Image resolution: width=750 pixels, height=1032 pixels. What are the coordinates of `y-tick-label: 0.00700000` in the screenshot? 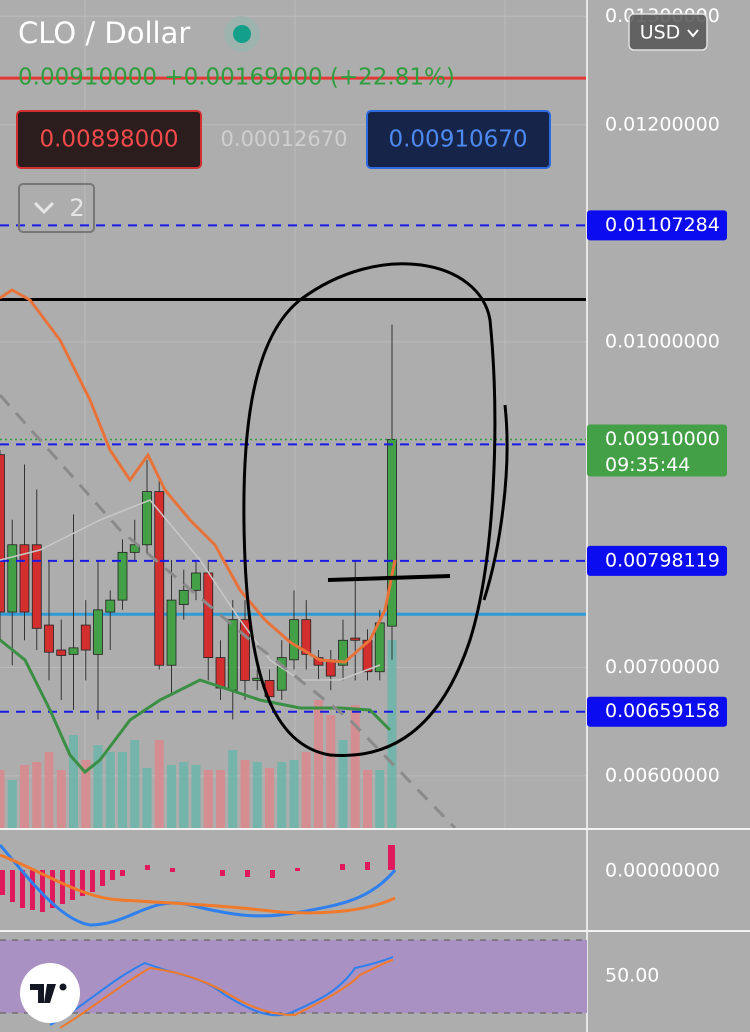 It's located at (662, 667).